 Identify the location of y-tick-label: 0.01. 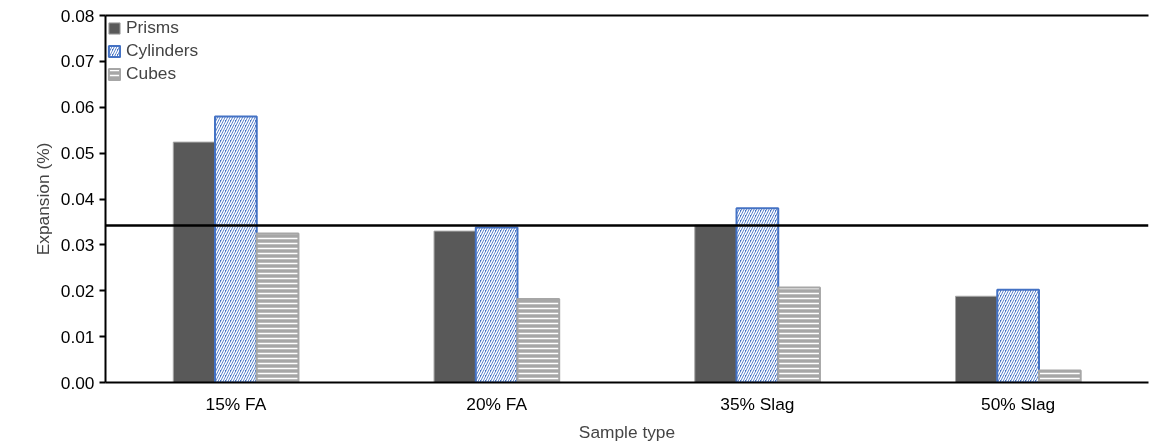
(77, 336).